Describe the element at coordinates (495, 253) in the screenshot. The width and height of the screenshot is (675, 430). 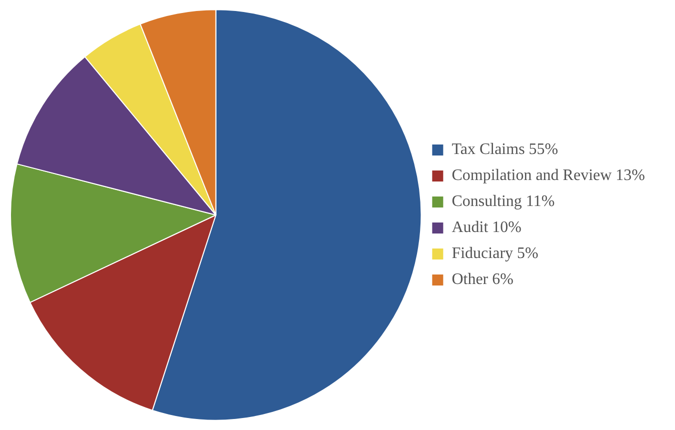
I see `legend-label: Fiduciary 5%` at that location.